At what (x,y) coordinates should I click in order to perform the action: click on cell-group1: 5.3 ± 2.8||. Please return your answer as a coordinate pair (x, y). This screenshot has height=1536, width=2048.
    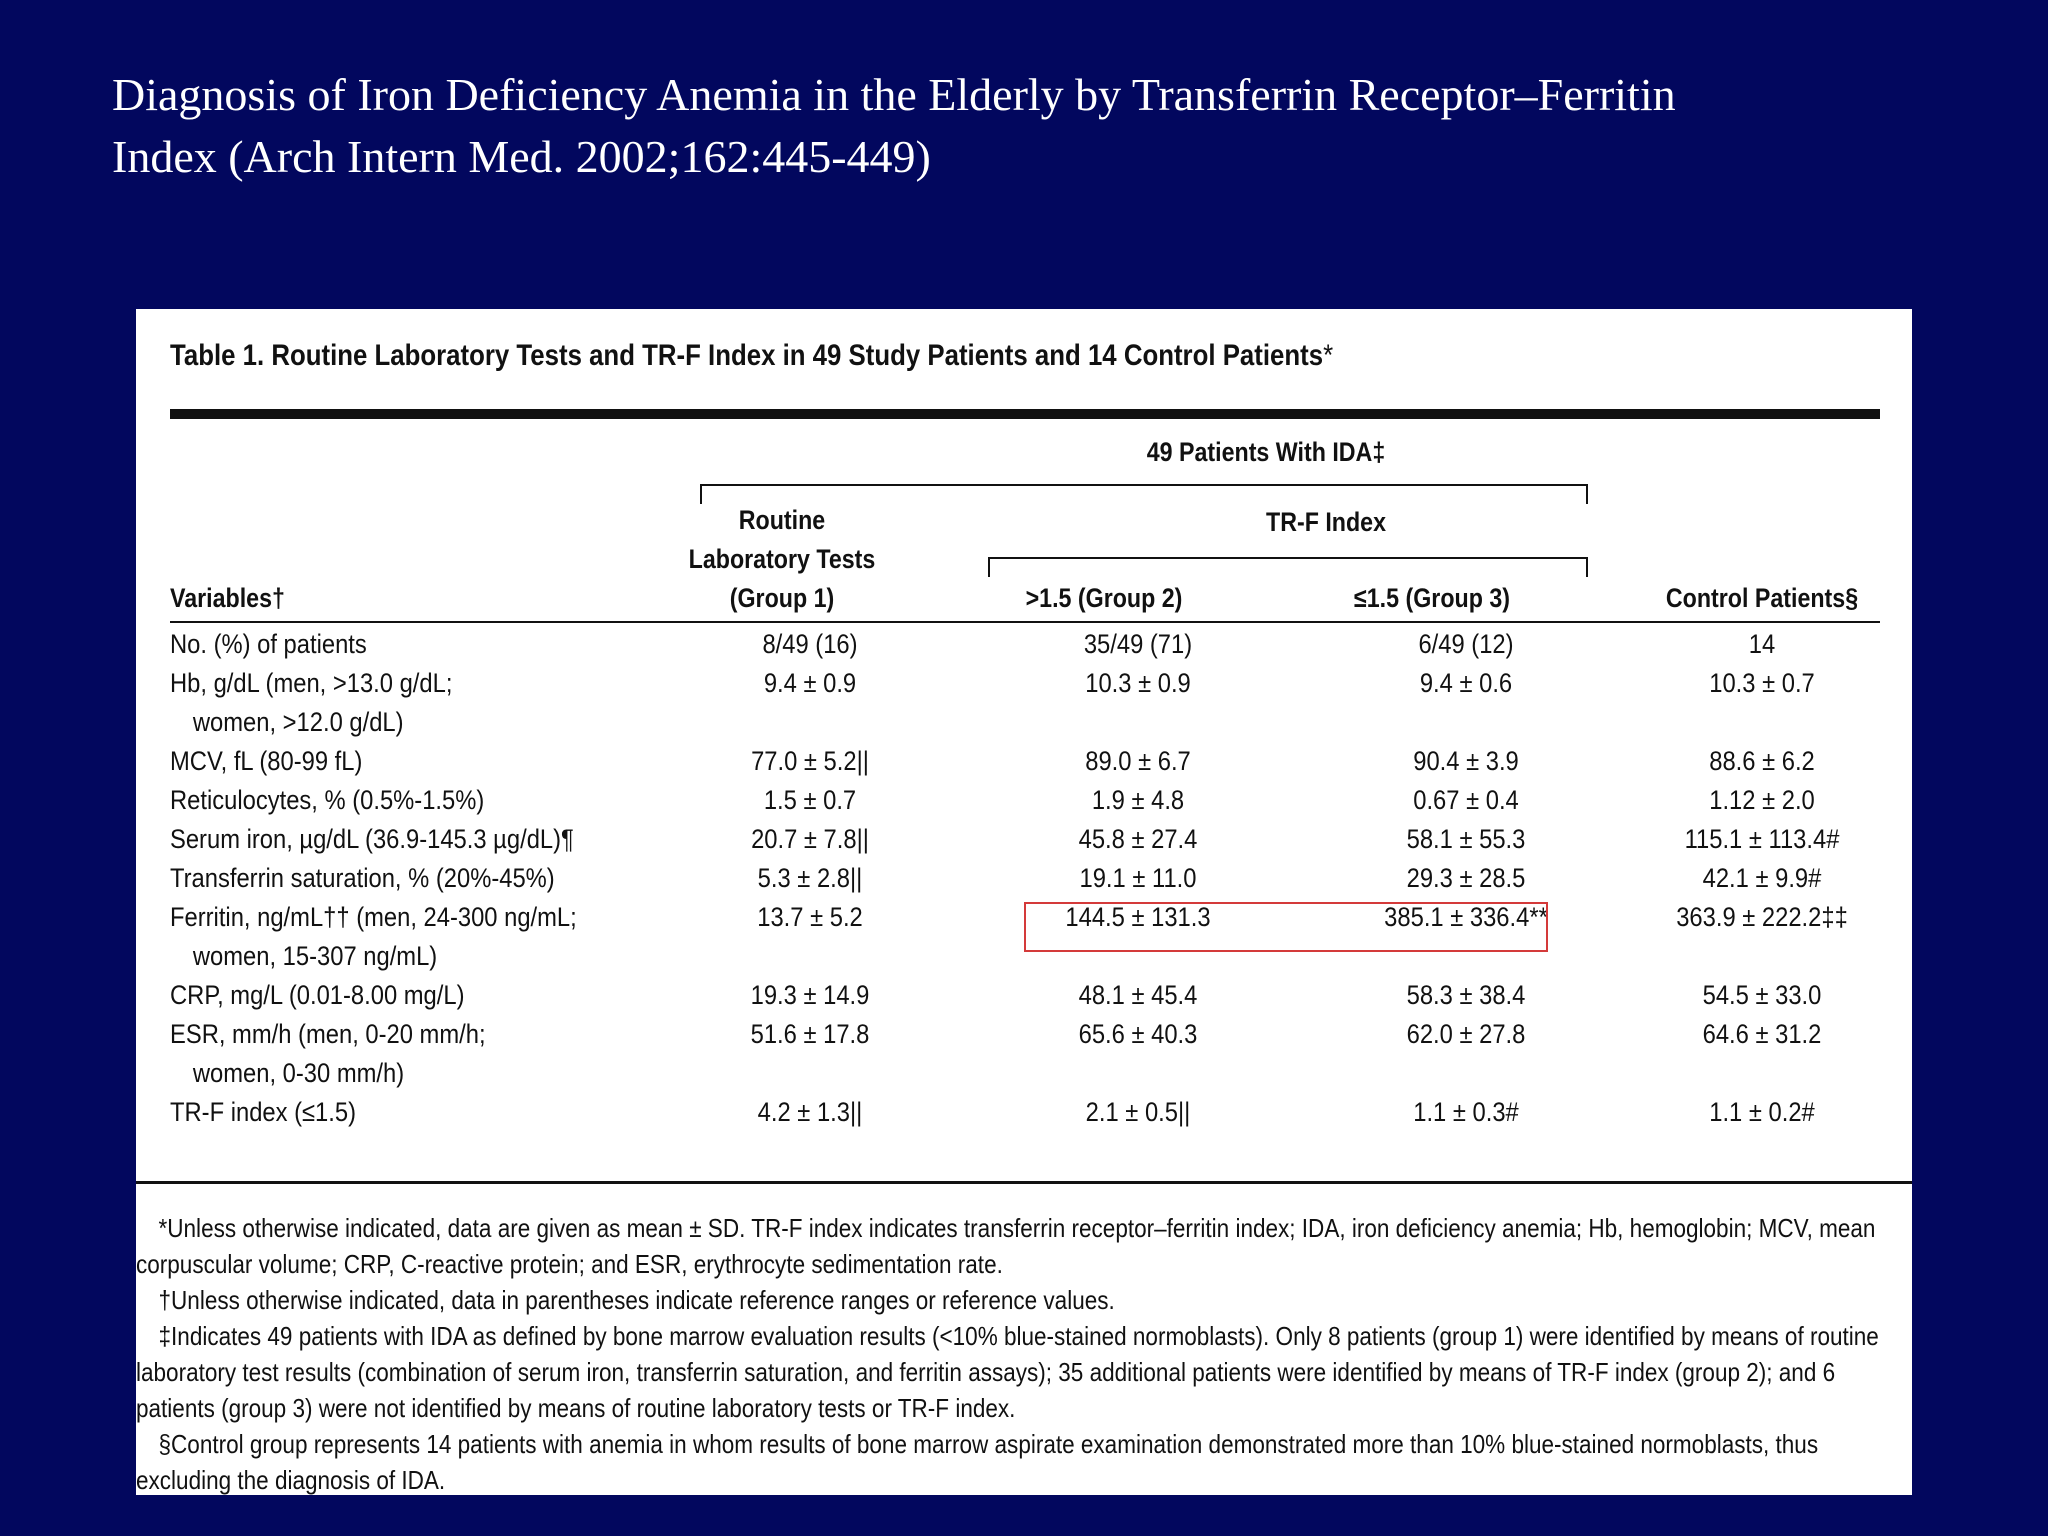
    Looking at the image, I should click on (810, 878).